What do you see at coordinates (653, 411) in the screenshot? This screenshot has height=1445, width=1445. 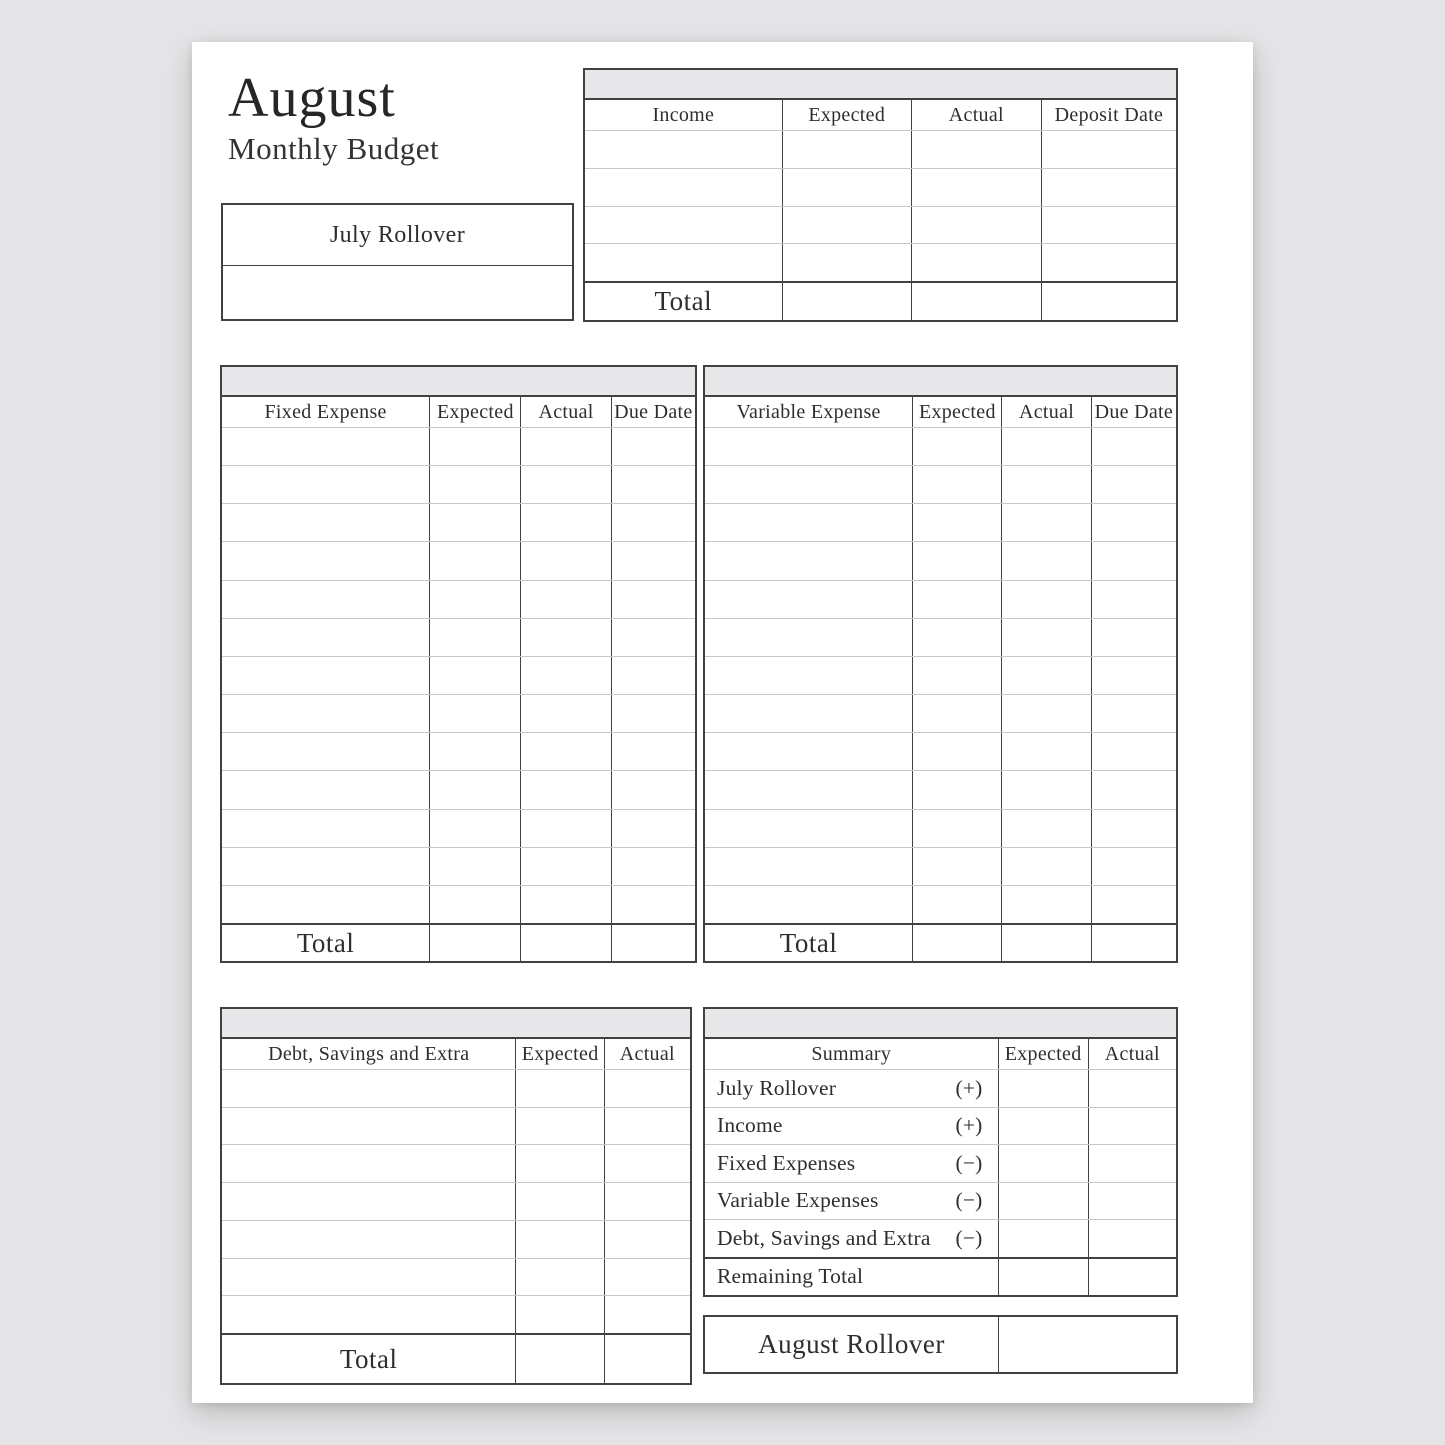 I see `column-header: Due Date` at bounding box center [653, 411].